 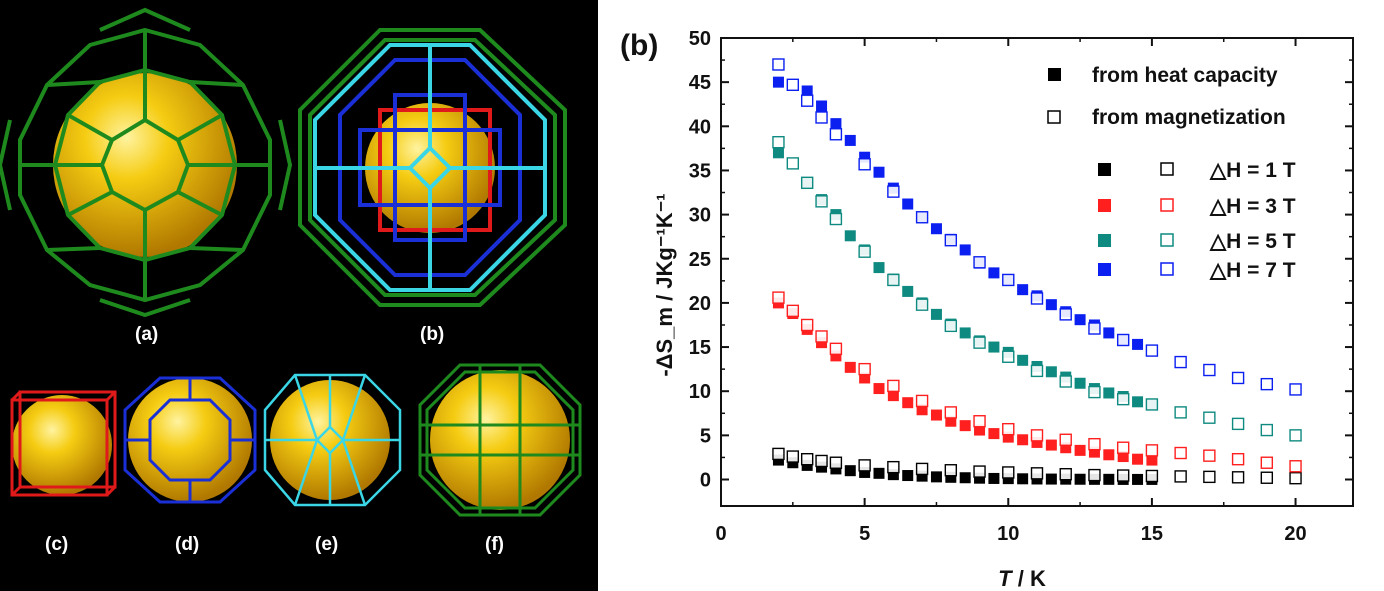 I want to click on y-tick-label: 50, so click(x=700, y=39).